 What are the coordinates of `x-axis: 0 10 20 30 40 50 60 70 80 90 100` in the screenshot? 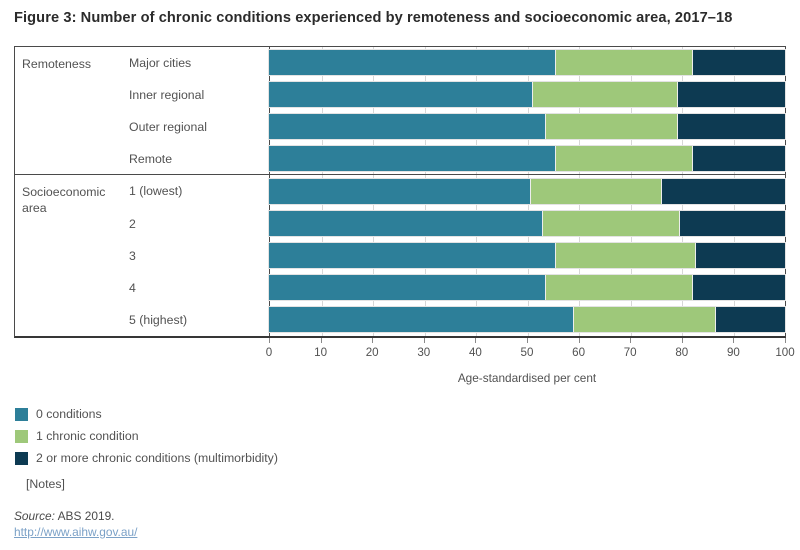 It's located at (530, 358).